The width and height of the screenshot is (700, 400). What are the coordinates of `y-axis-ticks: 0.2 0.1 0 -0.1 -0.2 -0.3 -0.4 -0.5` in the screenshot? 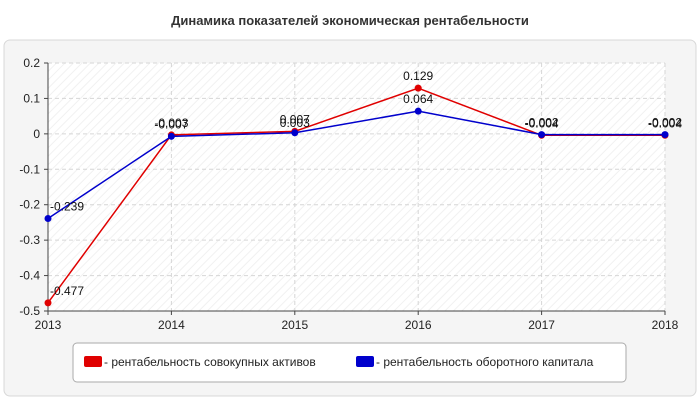 It's located at (29, 187).